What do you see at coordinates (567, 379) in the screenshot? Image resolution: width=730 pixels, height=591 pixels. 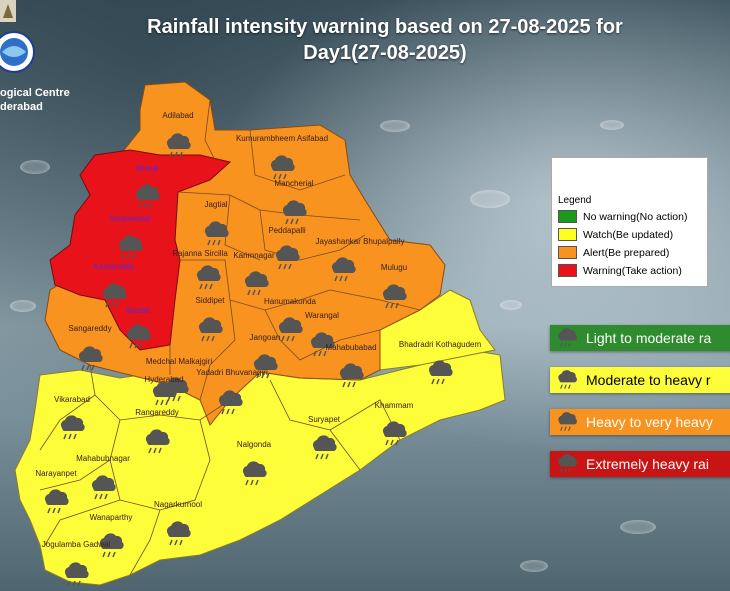 I see `moderate-rain-cloud-icon` at bounding box center [567, 379].